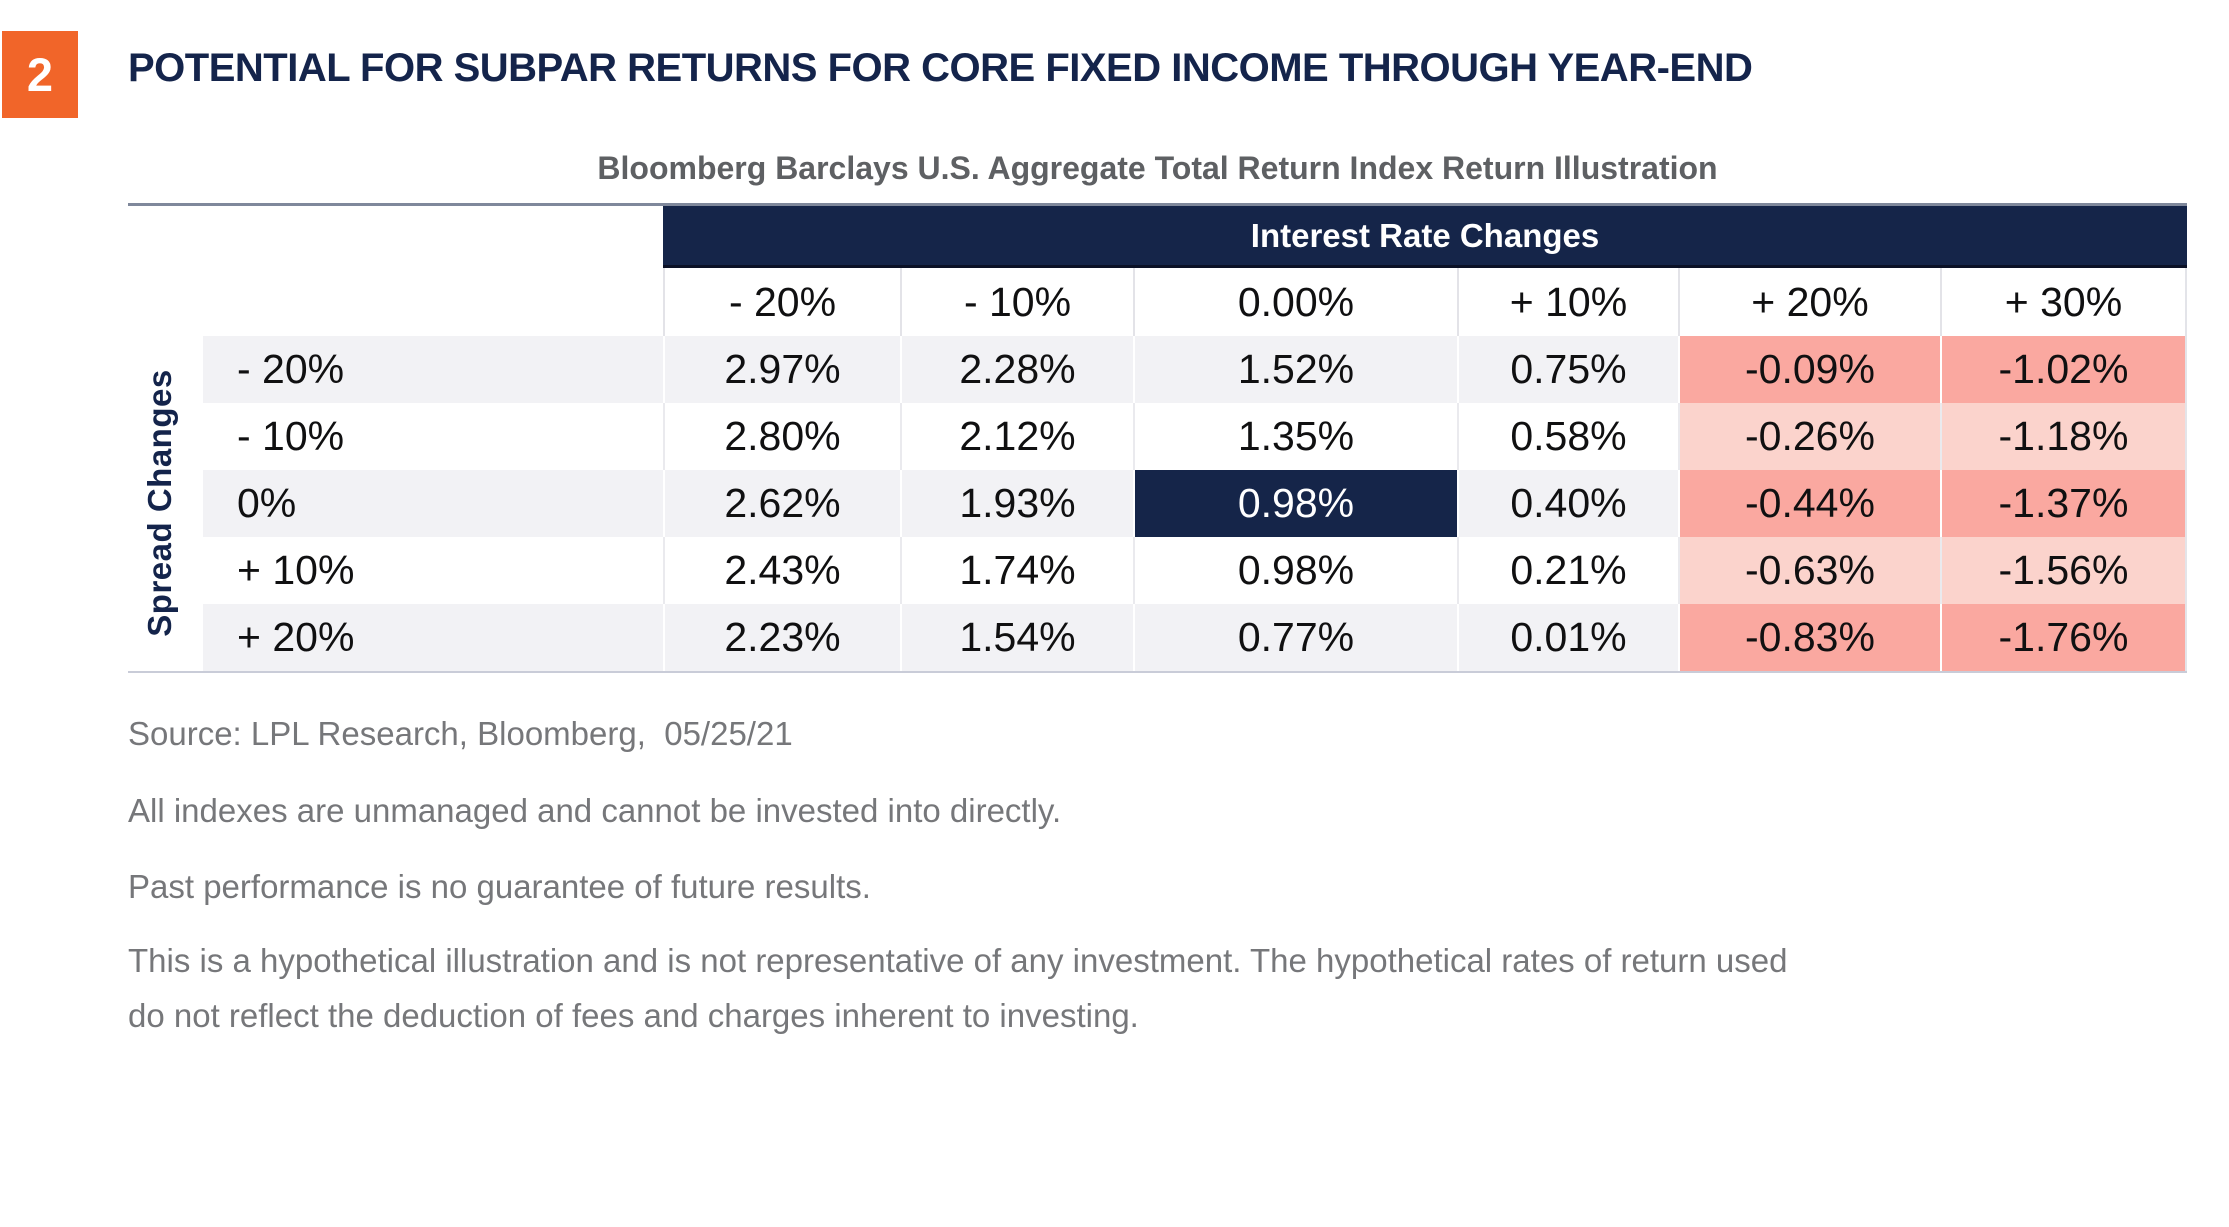 This screenshot has width=2229, height=1227. What do you see at coordinates (1016, 302) in the screenshot?
I see `column-header: - 10%` at bounding box center [1016, 302].